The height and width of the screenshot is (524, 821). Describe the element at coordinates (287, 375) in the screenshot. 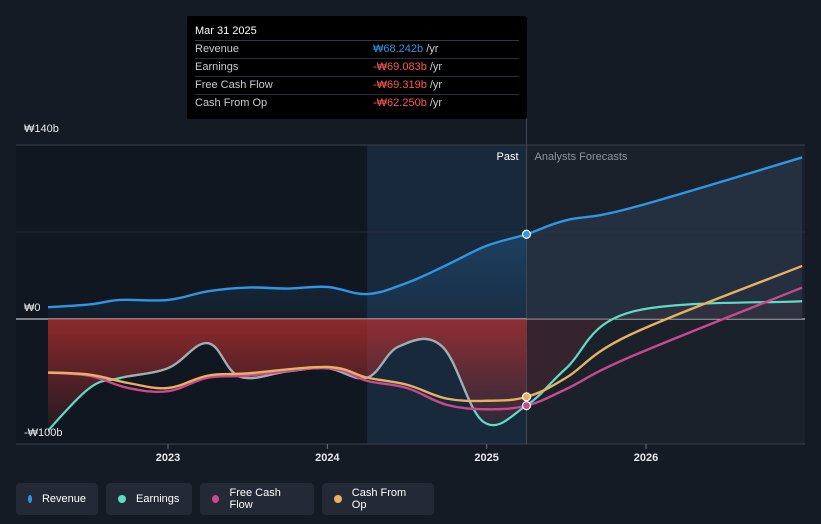

I see `earnings-negative-area-past` at that location.